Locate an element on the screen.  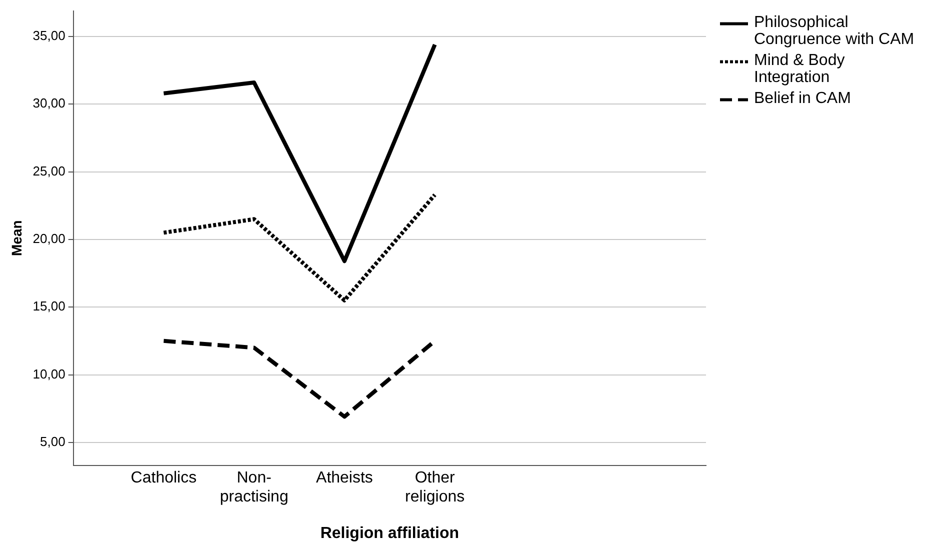
x-tick-label: Atheists is located at coordinates (344, 477).